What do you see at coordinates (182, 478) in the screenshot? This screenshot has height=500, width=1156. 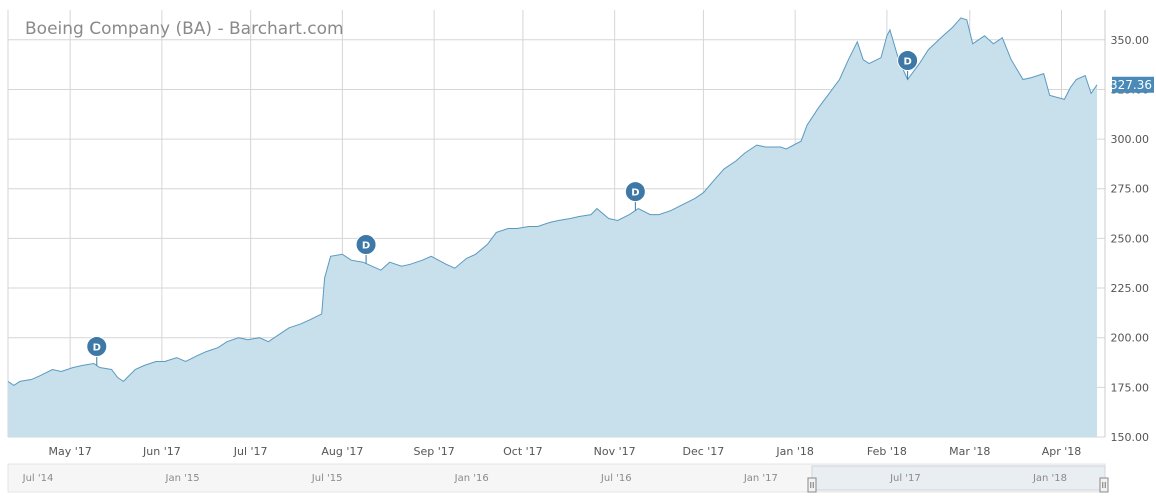 I see `navigator-tick-label: Jan '15` at bounding box center [182, 478].